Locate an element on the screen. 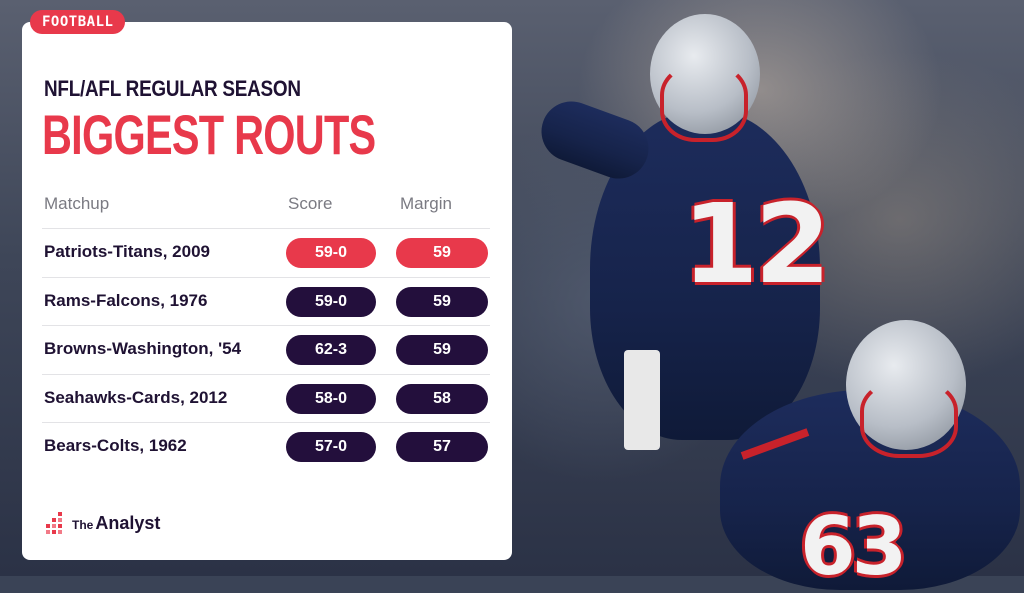 The height and width of the screenshot is (593, 1024). jersey-number-63: 63 is located at coordinates (853, 546).